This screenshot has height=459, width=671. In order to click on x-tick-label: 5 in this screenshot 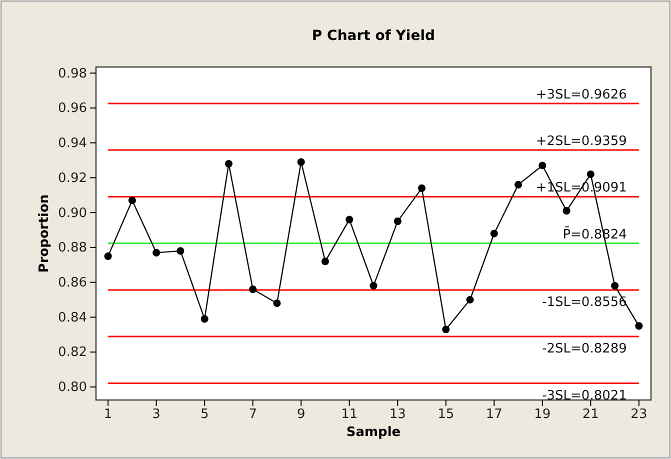, I will do `click(204, 414)`.